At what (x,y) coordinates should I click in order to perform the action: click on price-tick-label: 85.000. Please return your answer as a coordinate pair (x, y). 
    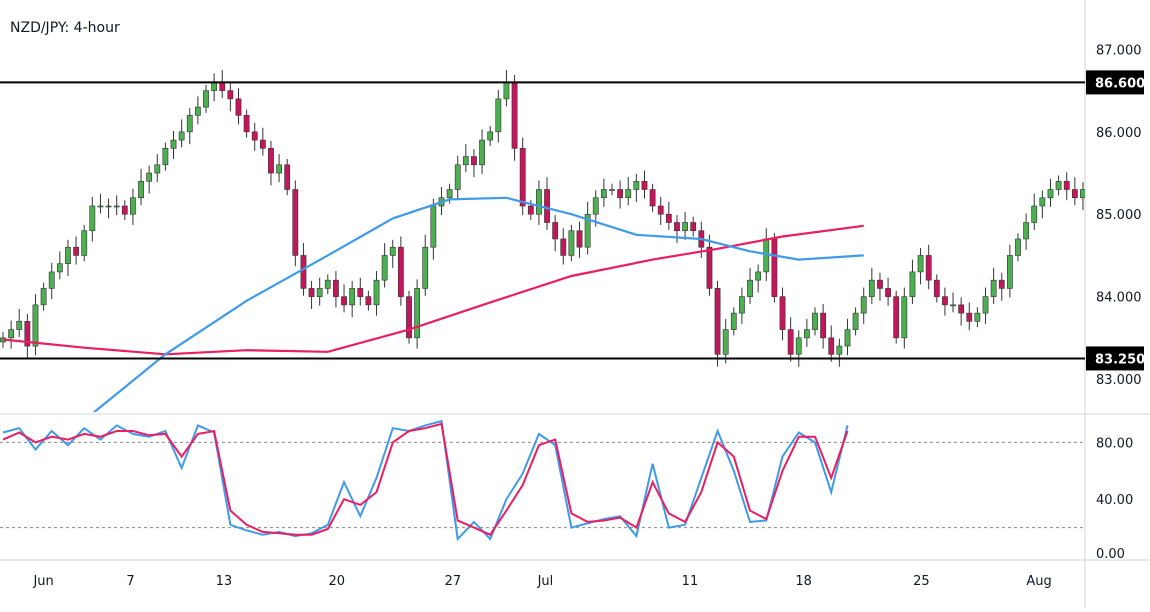
    Looking at the image, I should click on (1119, 215).